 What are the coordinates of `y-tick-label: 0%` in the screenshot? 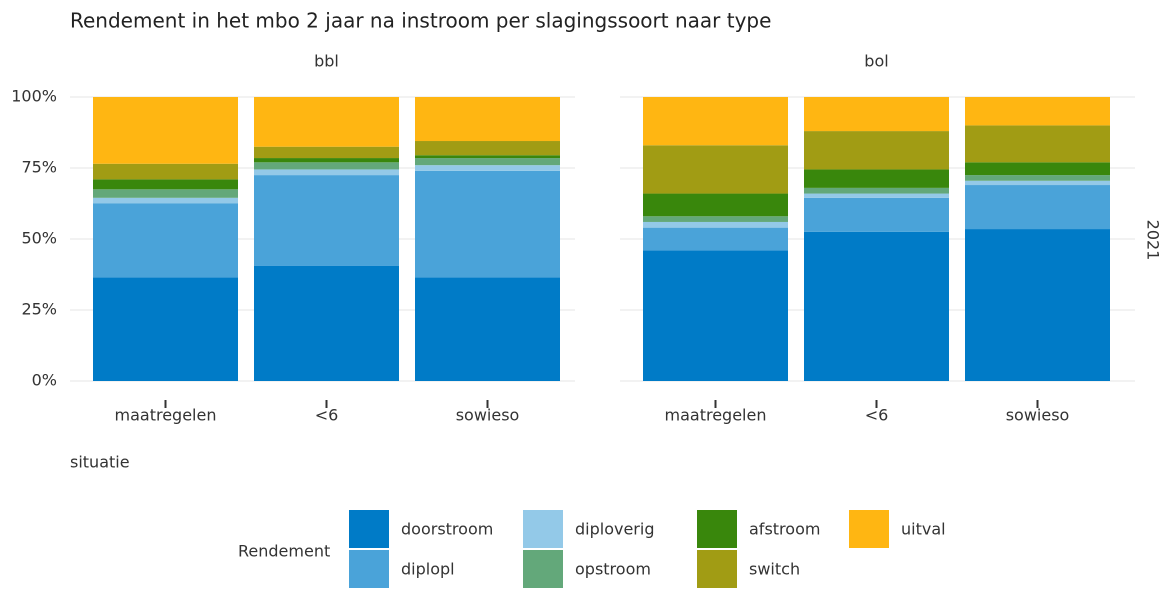 It's located at (44, 380).